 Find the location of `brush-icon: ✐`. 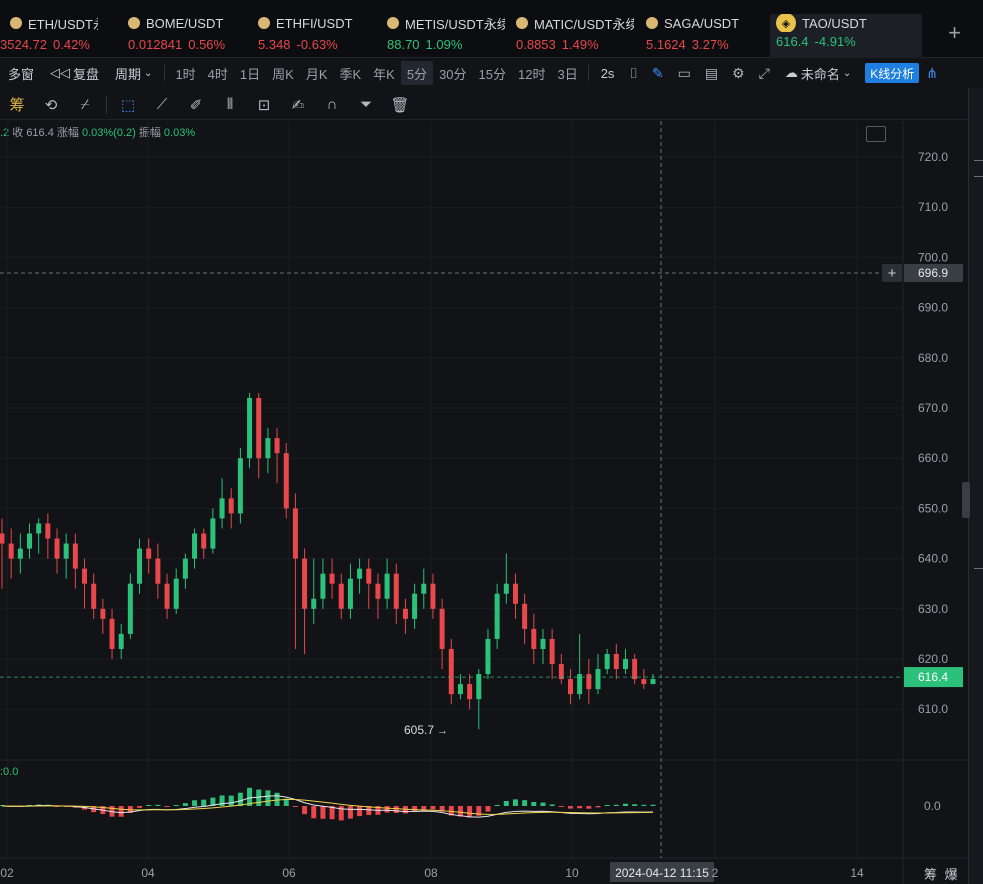

brush-icon: ✐ is located at coordinates (196, 105).